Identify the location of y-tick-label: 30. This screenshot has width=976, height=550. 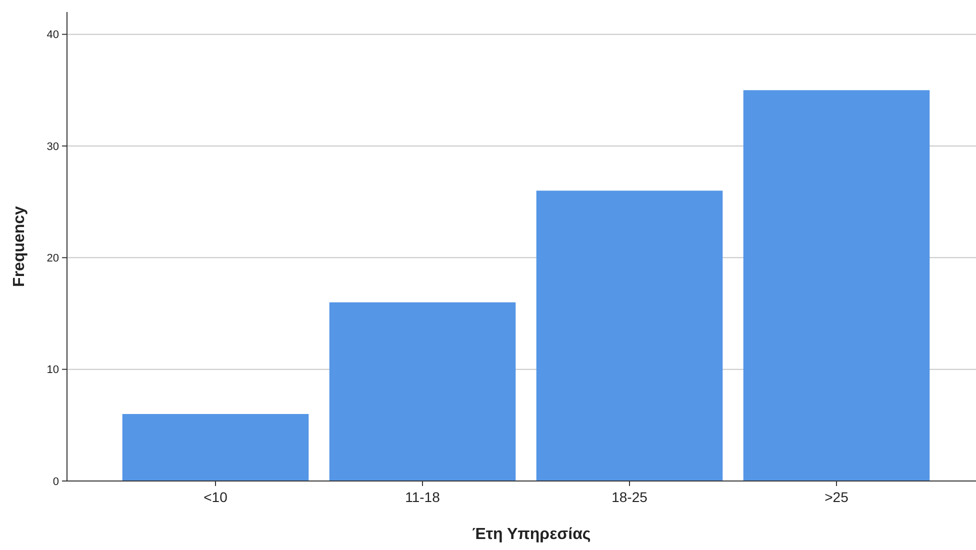
(52, 146).